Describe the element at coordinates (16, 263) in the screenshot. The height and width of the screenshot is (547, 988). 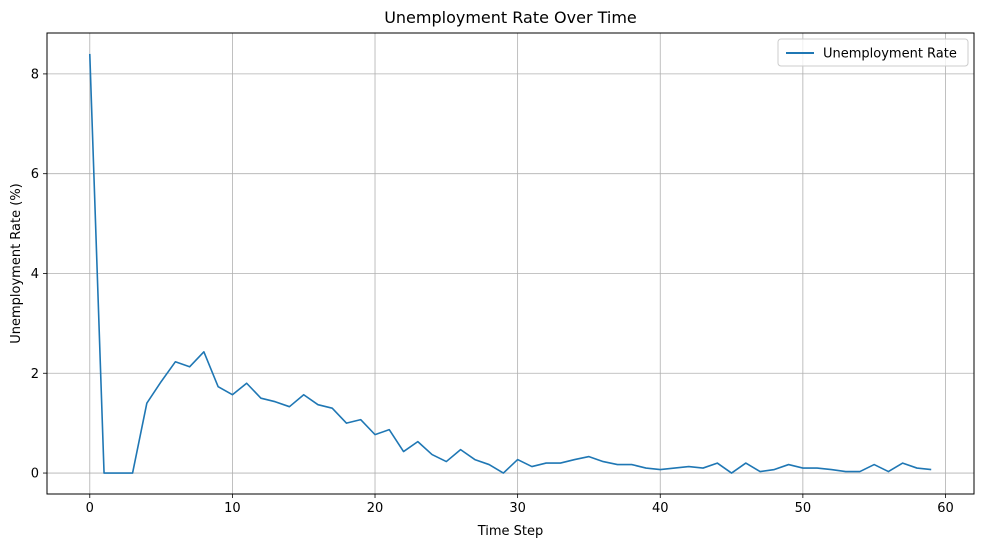
I see `y-axis-label: Unemployment Rate (%)` at that location.